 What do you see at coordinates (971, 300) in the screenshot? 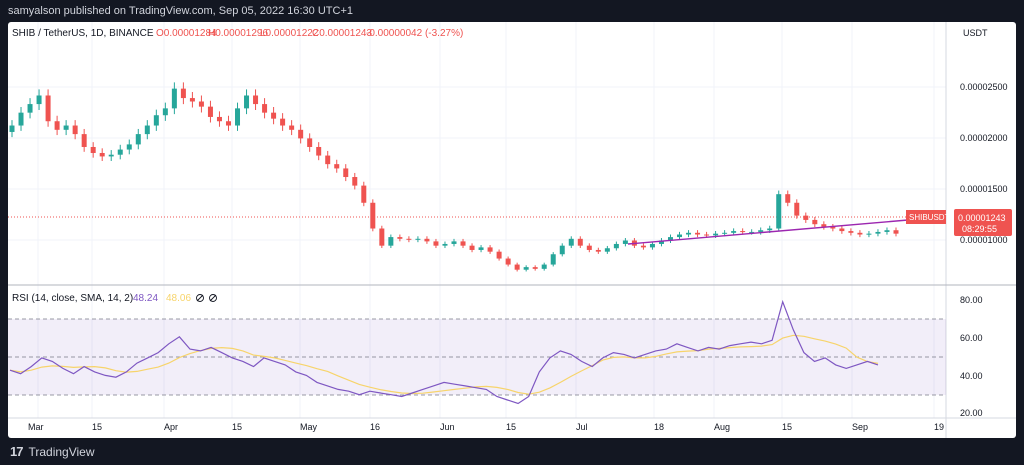
I see `rsi-tick: 80.00` at bounding box center [971, 300].